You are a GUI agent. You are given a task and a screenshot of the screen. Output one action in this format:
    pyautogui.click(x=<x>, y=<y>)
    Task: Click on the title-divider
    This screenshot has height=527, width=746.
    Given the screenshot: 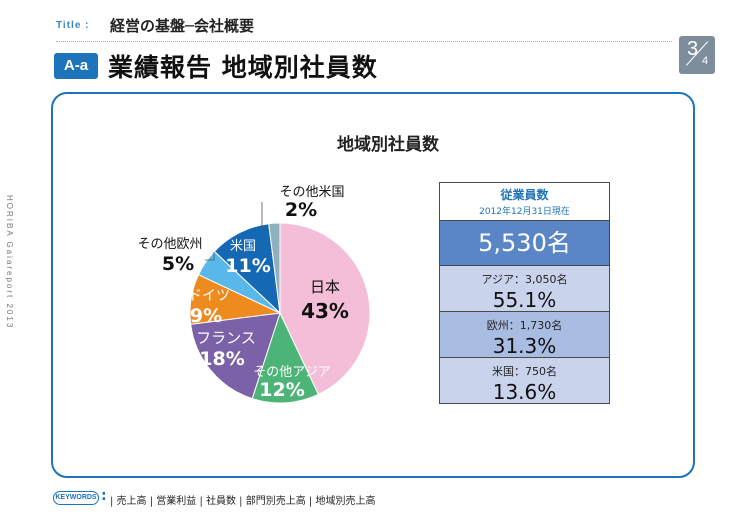 What is the action you would take?
    pyautogui.click(x=364, y=41)
    